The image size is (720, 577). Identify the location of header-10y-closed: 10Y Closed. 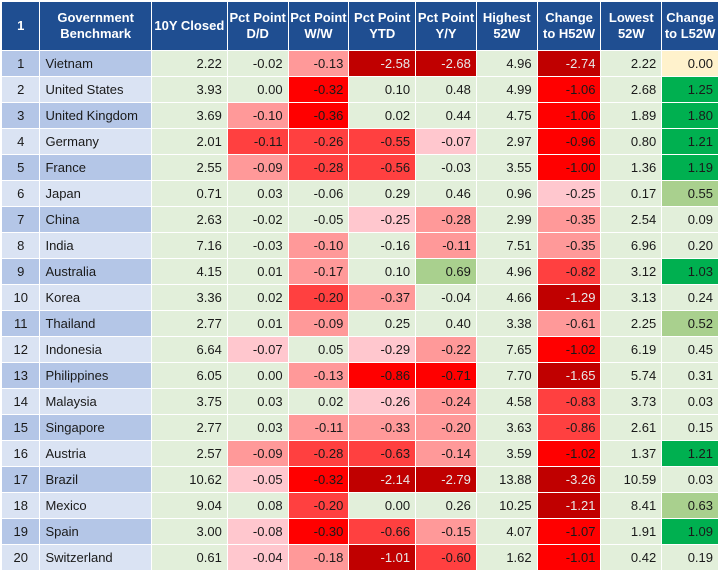
(189, 26).